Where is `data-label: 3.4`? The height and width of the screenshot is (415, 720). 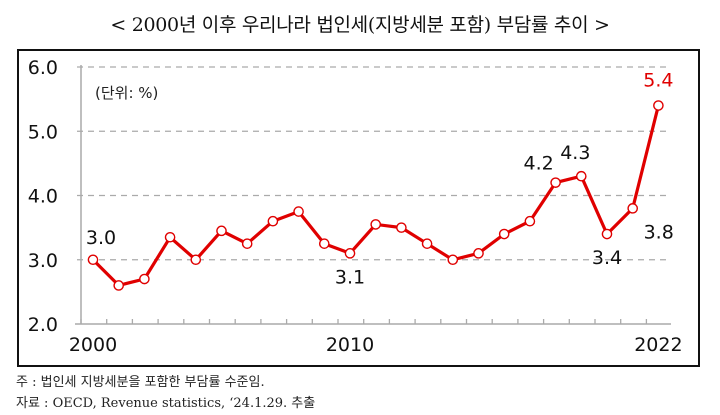 data-label: 3.4 is located at coordinates (607, 258).